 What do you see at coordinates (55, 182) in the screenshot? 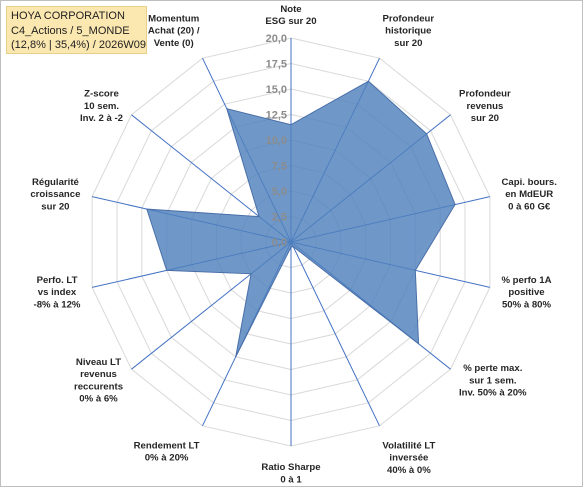
I see `axis-label-line: Régularité` at bounding box center [55, 182].